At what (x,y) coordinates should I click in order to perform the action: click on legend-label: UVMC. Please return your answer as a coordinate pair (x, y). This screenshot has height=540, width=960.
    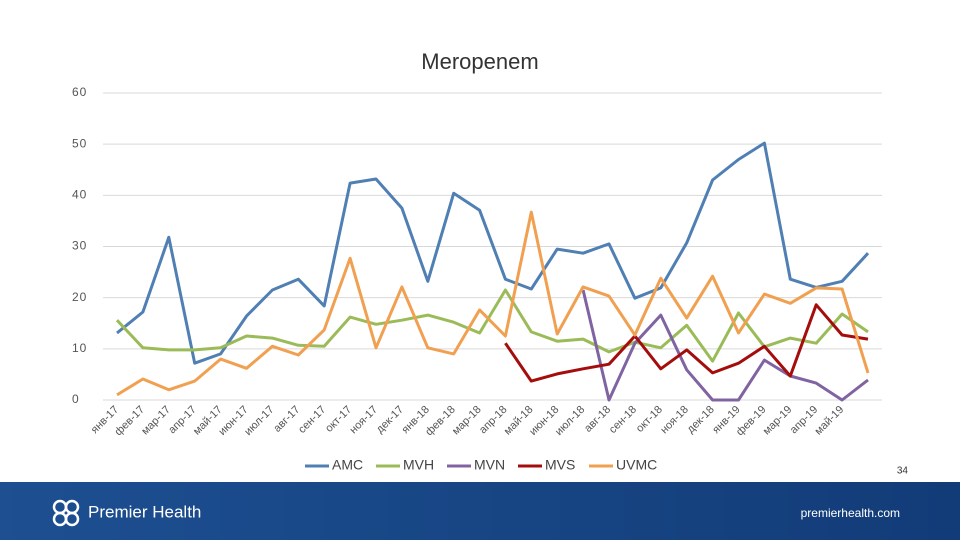
    Looking at the image, I should click on (636, 465).